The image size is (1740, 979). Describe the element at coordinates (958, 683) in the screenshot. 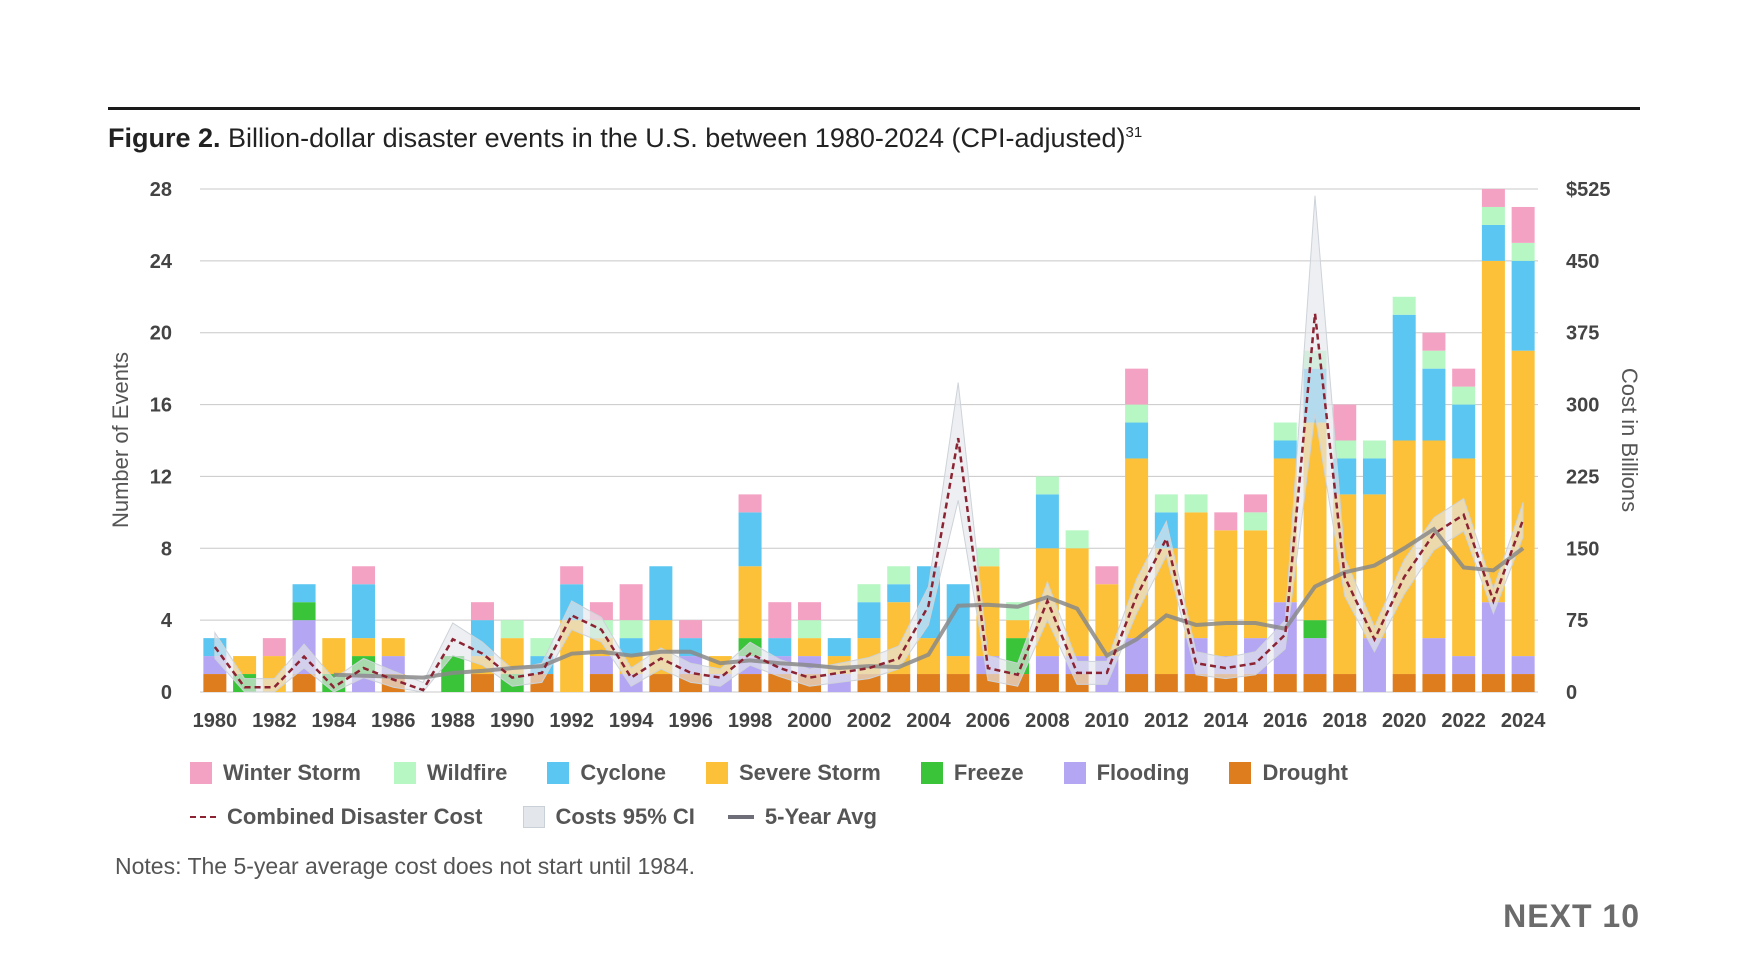

I see `bar-drought-2005` at that location.